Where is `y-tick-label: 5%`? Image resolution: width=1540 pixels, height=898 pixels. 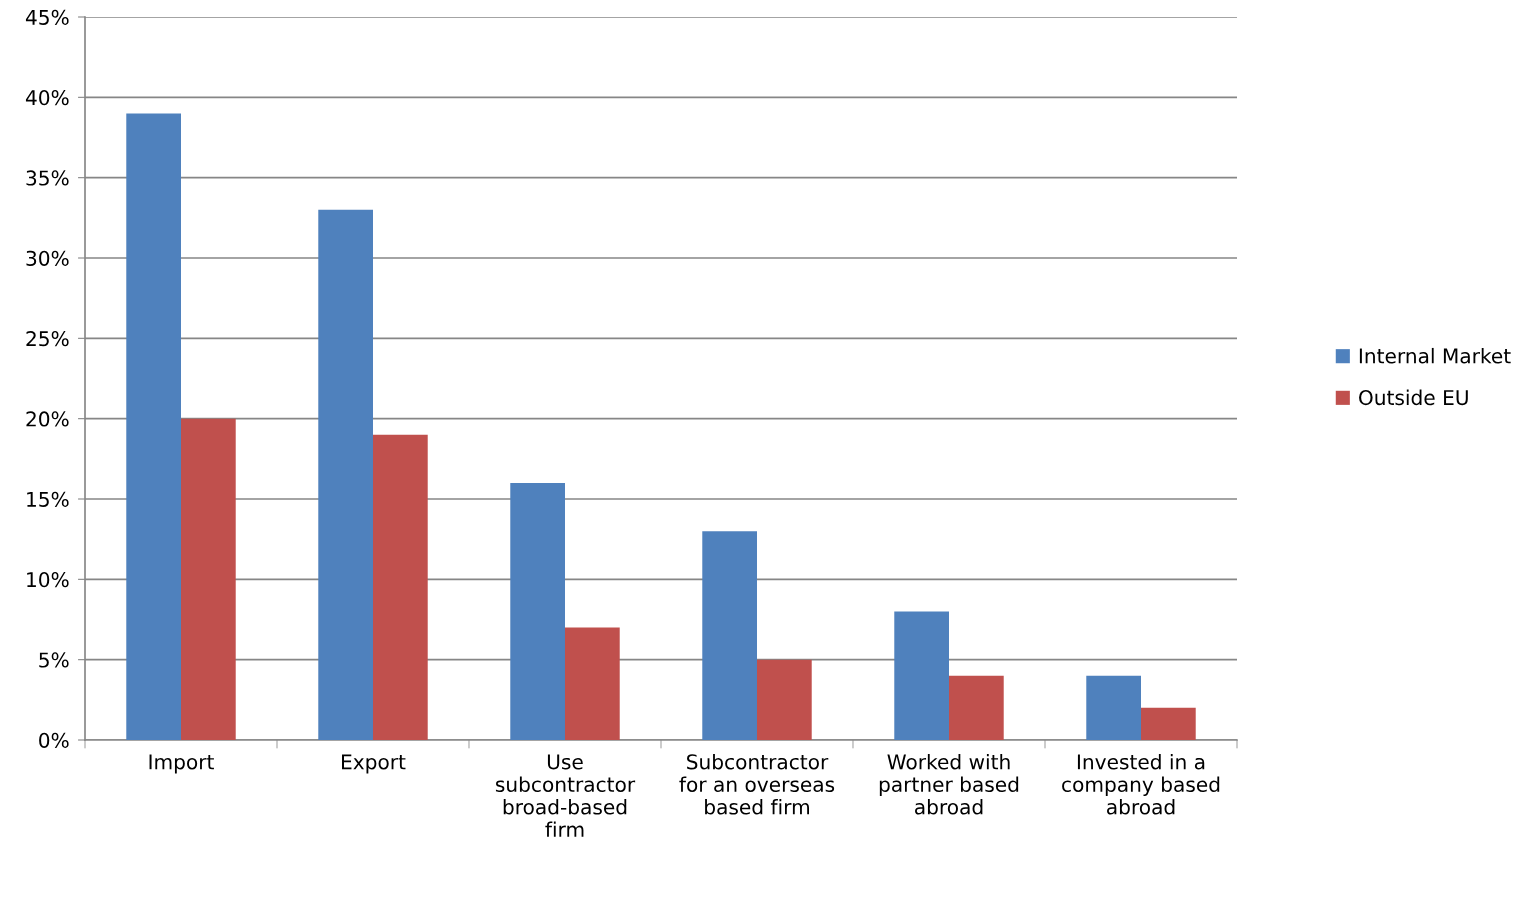 y-tick-label: 5% is located at coordinates (54, 660).